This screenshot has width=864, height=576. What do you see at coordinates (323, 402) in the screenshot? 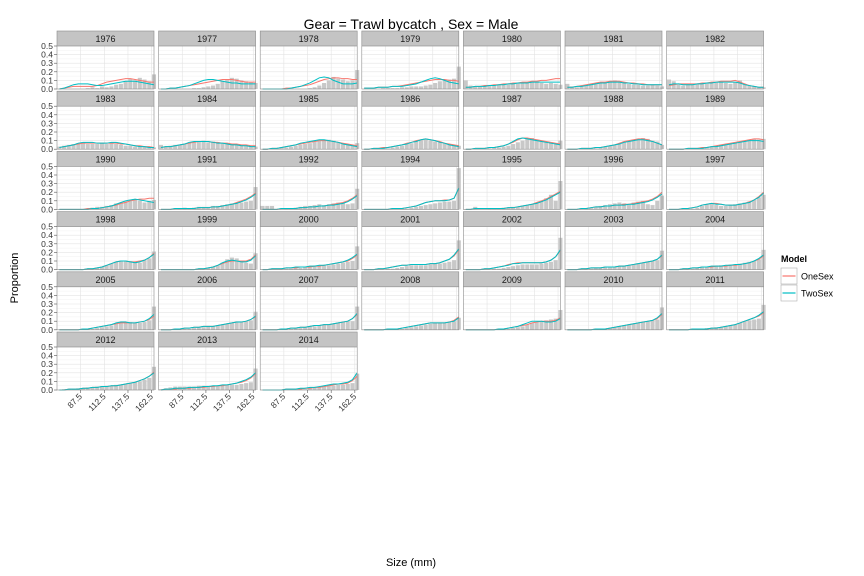
I see `x-tick-label: 137.5` at bounding box center [323, 402].